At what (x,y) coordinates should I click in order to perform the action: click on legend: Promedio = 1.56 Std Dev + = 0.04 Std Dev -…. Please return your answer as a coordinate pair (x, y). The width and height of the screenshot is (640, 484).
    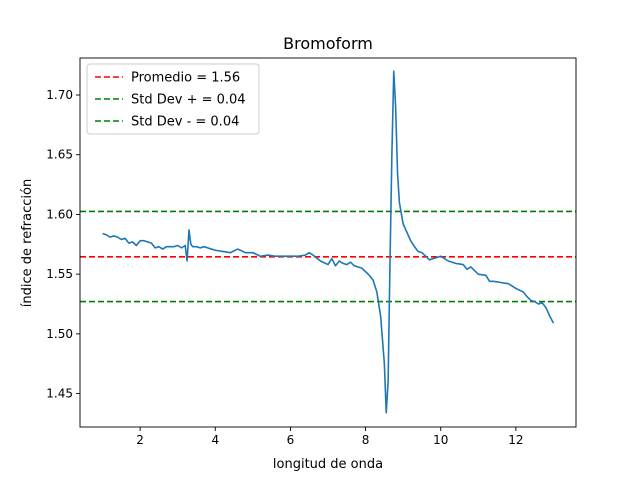
    Looking at the image, I should click on (173, 99).